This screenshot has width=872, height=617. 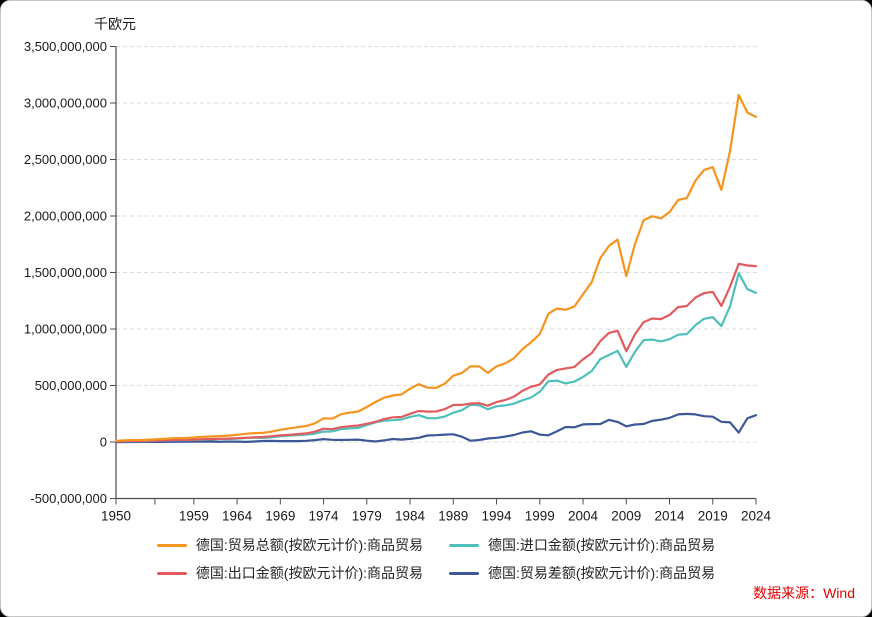 I want to click on y-tick-label: 3,000,000,000, so click(x=65, y=103).